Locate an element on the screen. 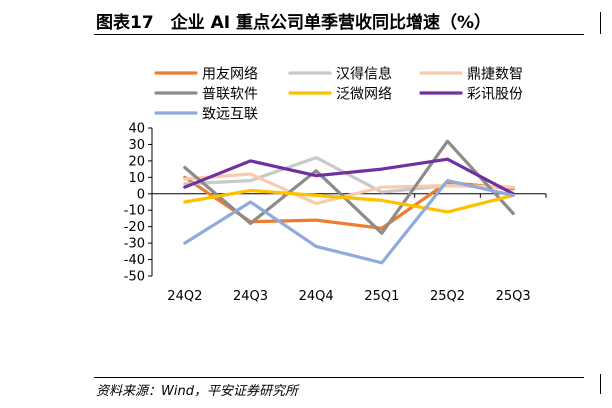 The image size is (612, 408). y-tick-label: -50 is located at coordinates (134, 277).